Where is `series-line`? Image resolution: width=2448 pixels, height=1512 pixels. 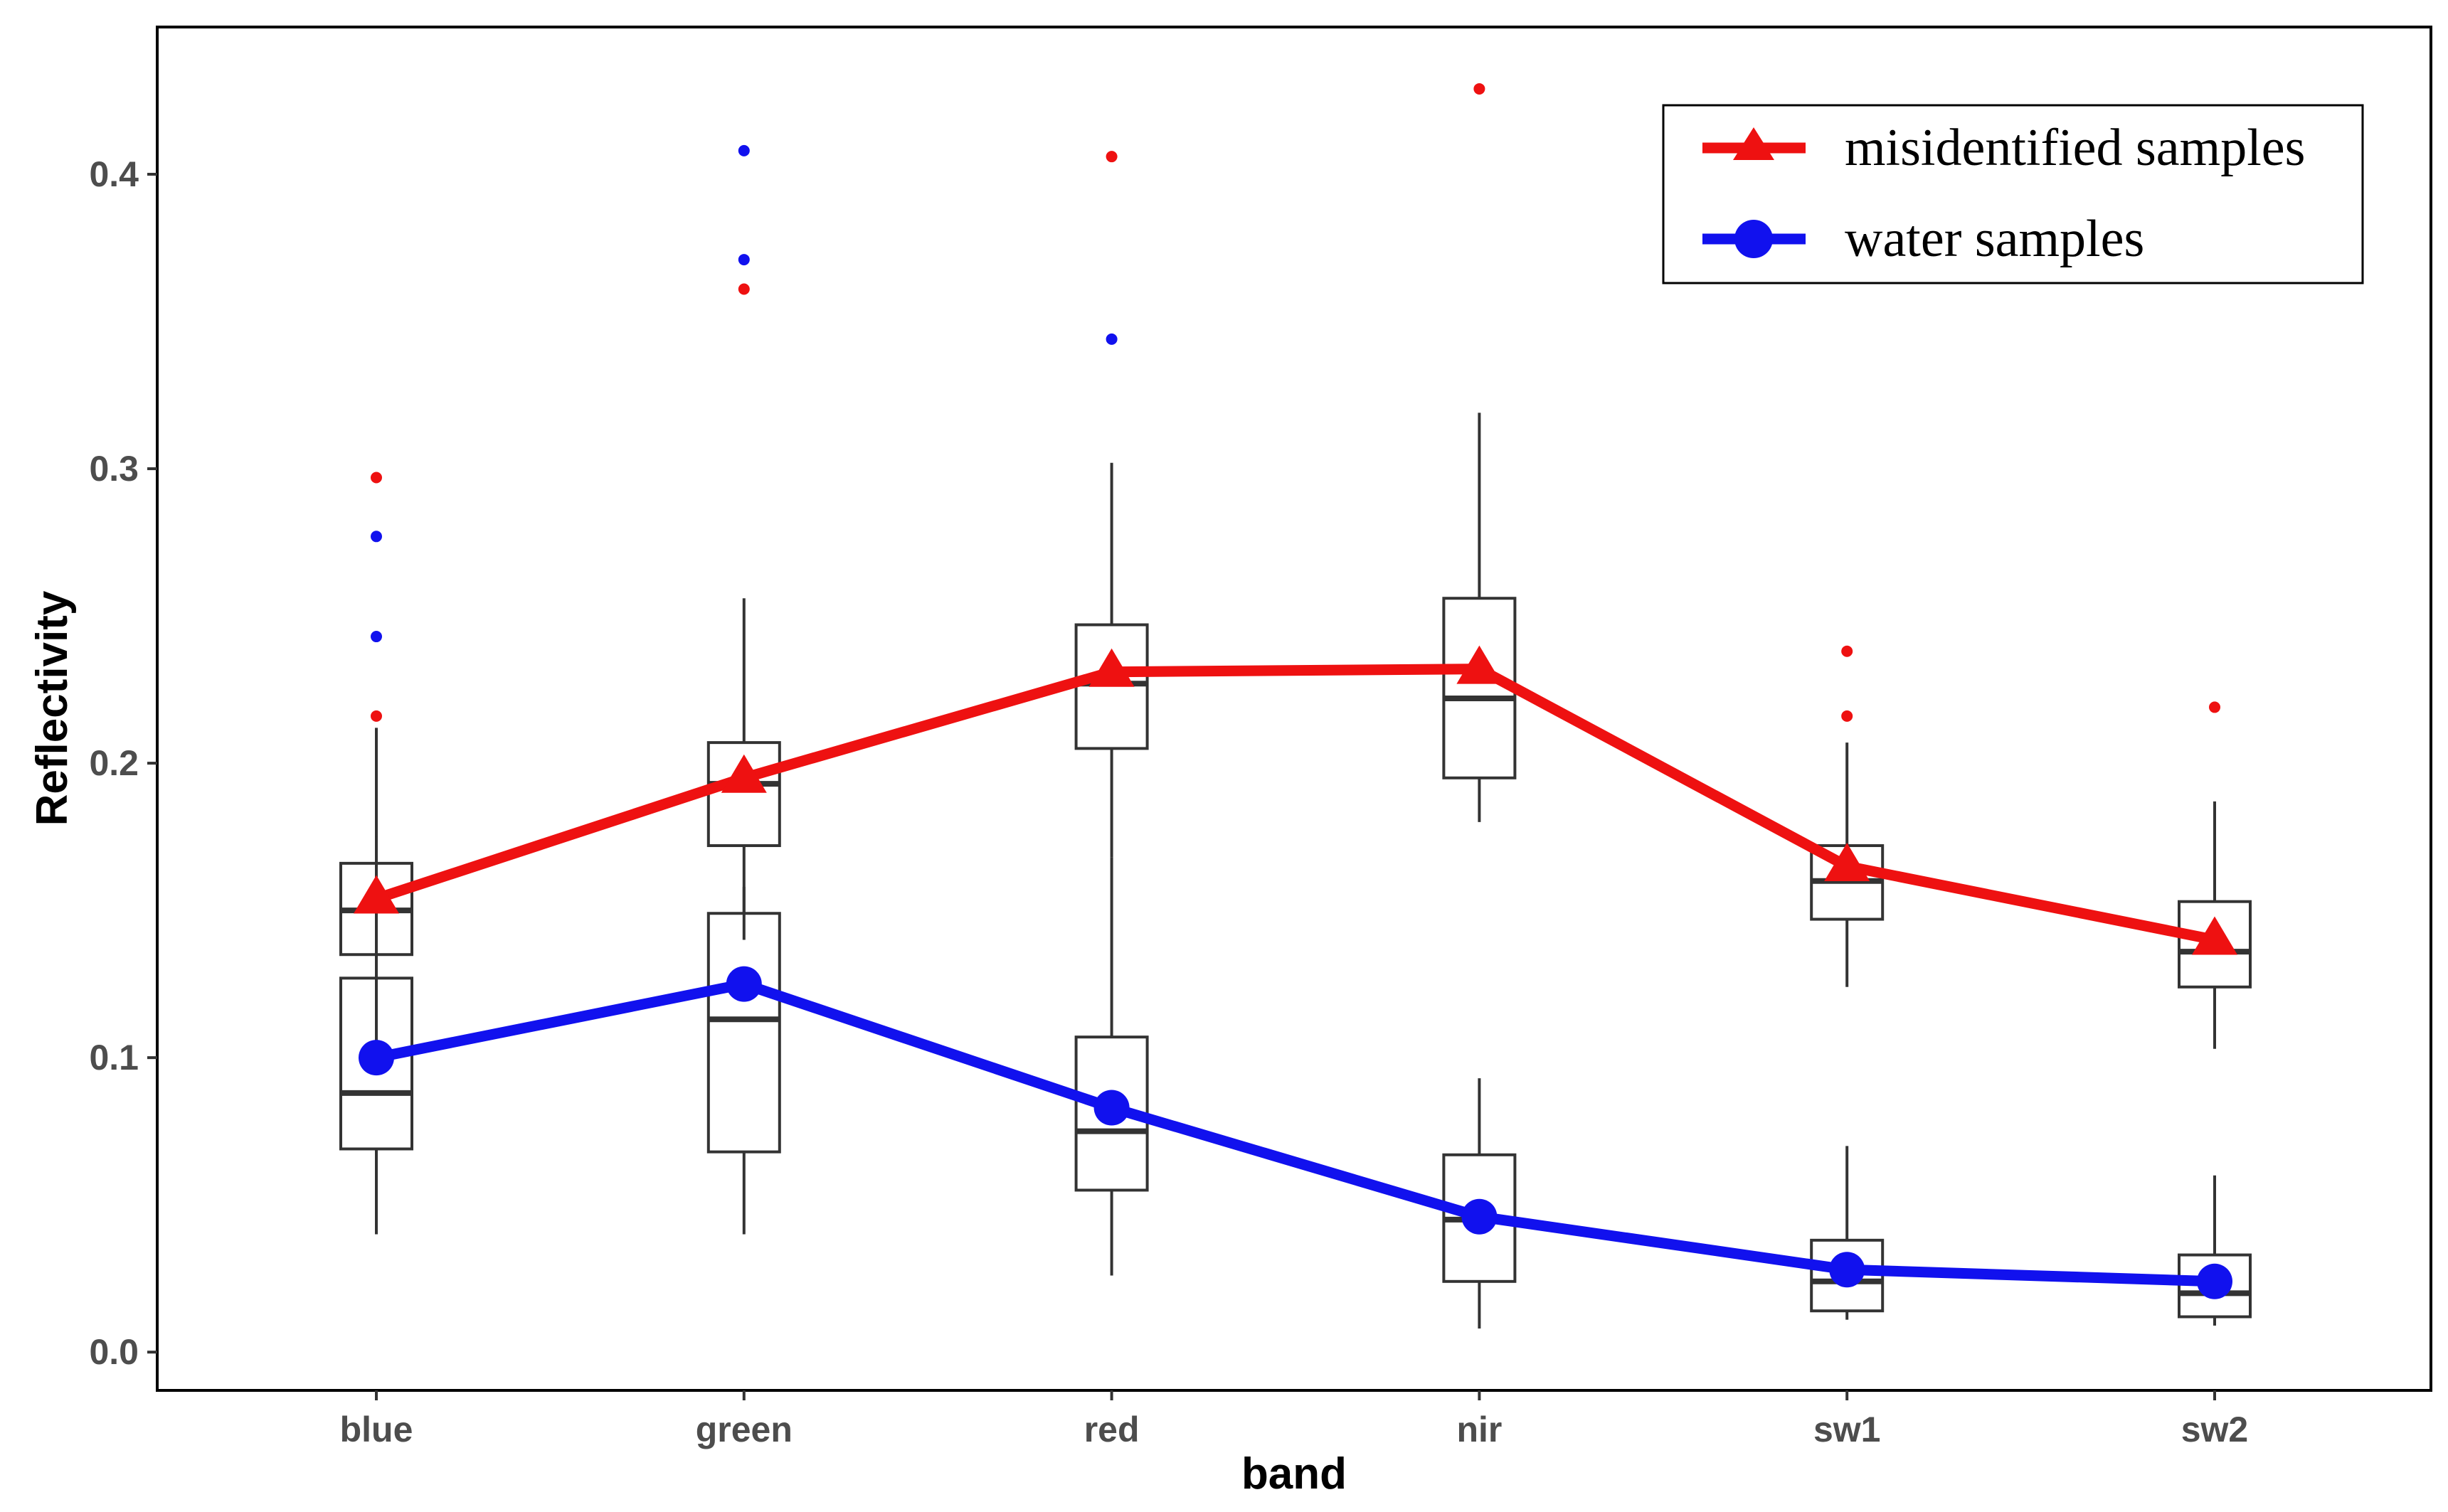 series-line is located at coordinates (1295, 805).